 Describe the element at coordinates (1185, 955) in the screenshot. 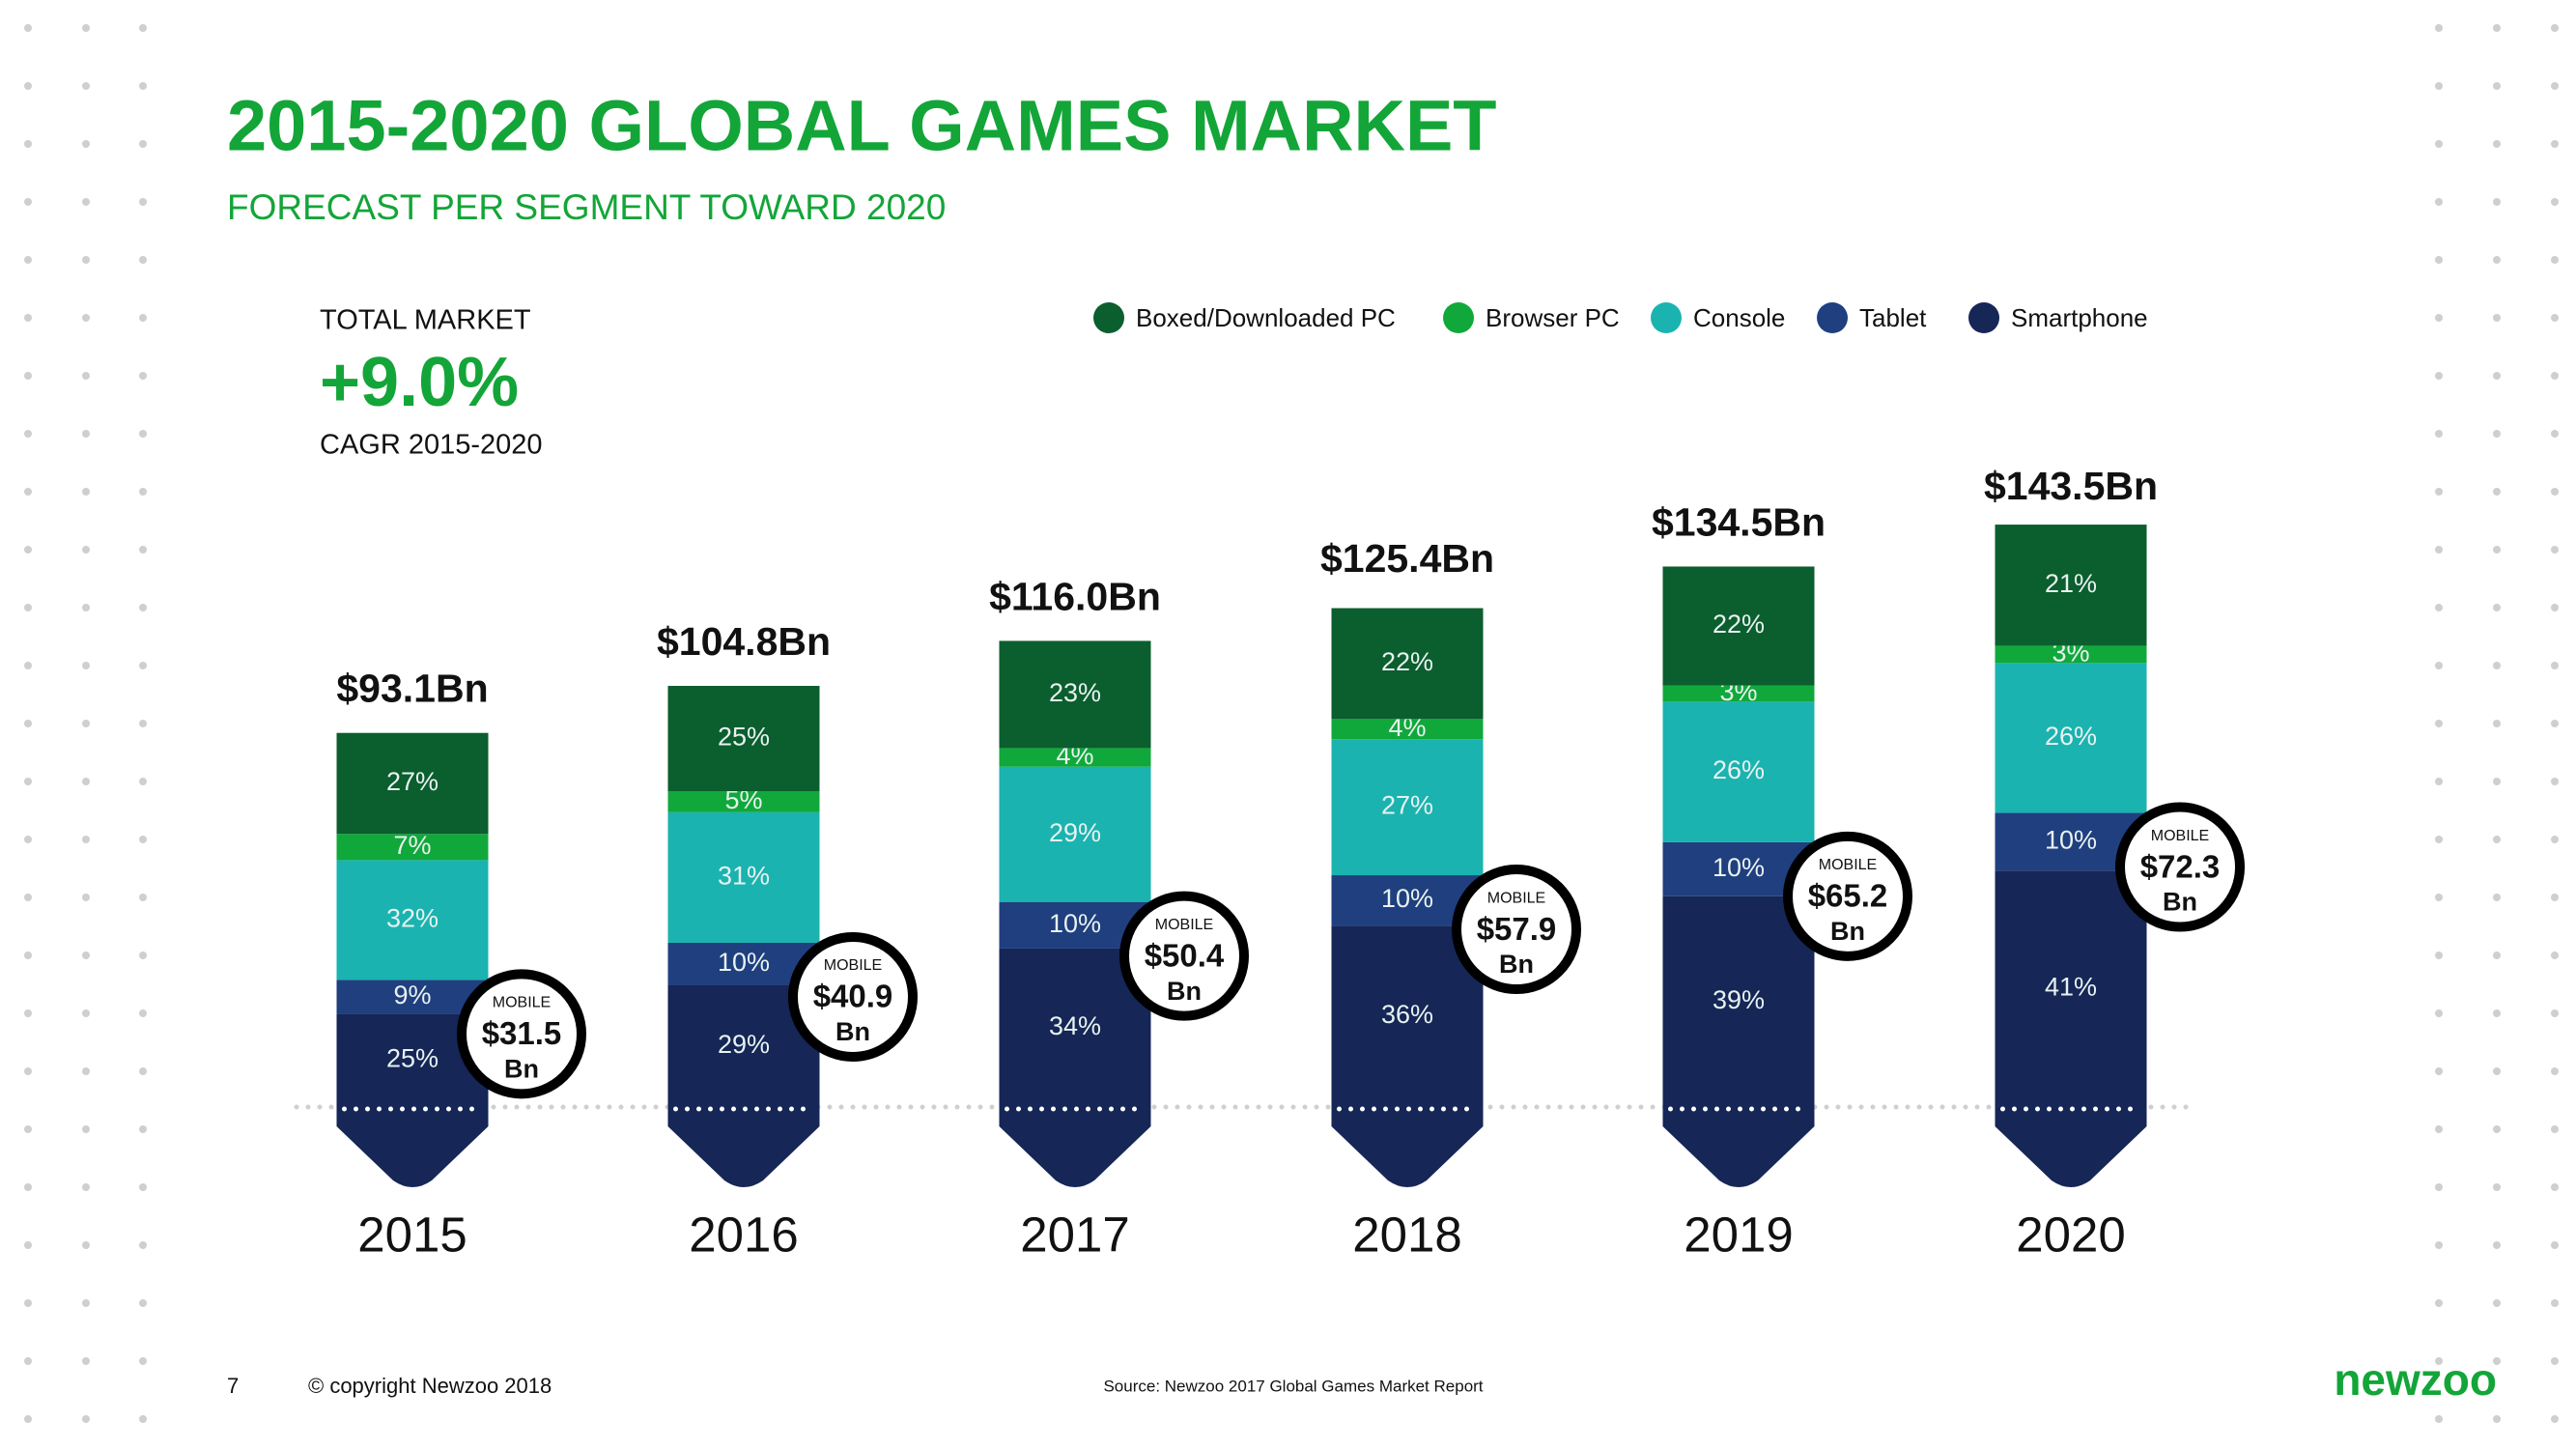

I see `mobile-value: $50.4` at that location.